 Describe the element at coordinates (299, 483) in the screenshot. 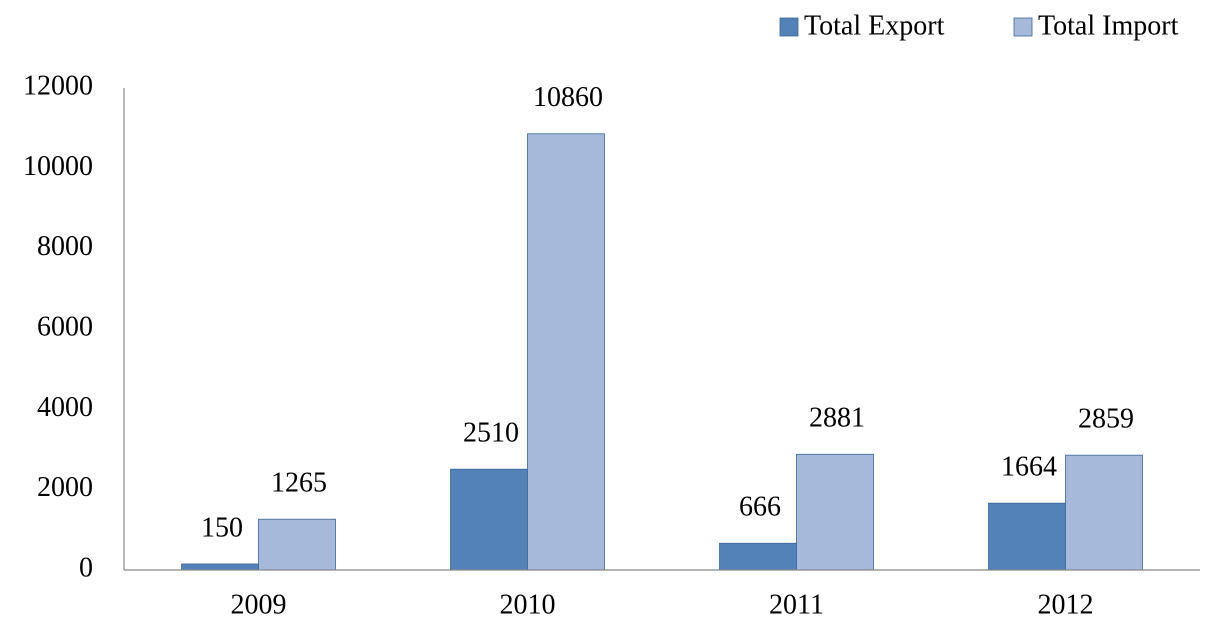

I see `data-label: 1265` at that location.